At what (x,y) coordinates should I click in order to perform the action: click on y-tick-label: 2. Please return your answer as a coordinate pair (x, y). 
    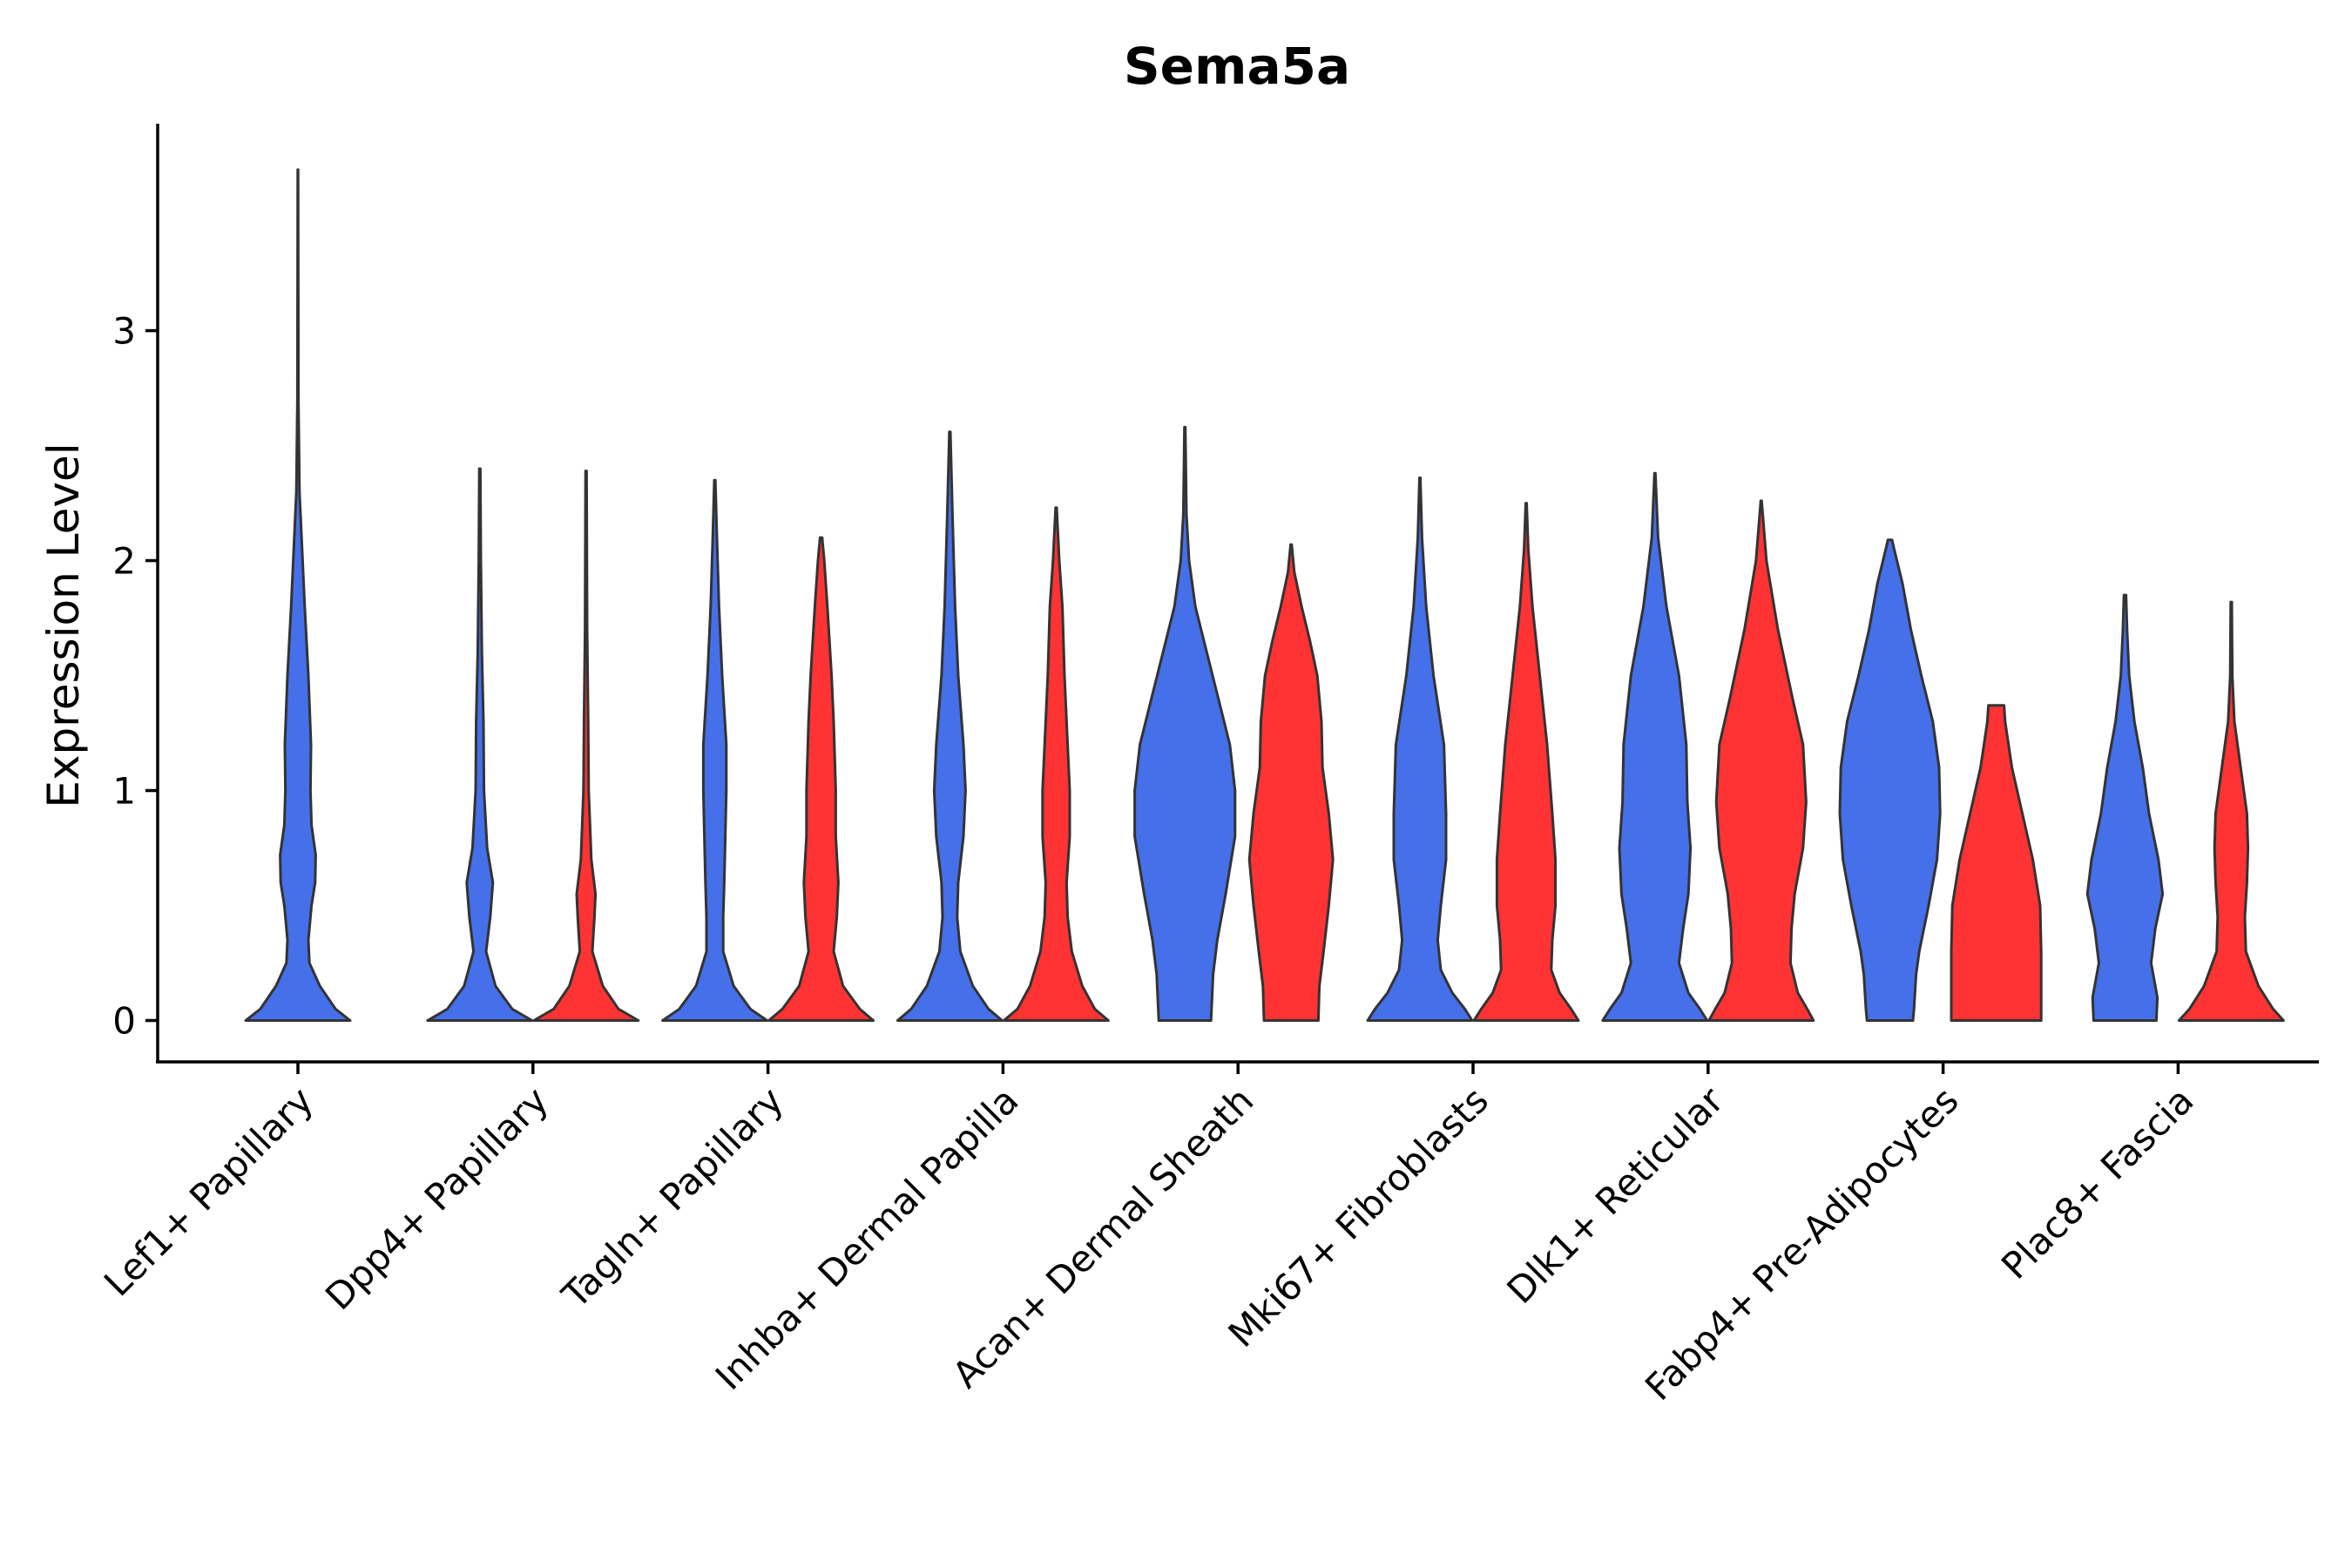
    Looking at the image, I should click on (124, 561).